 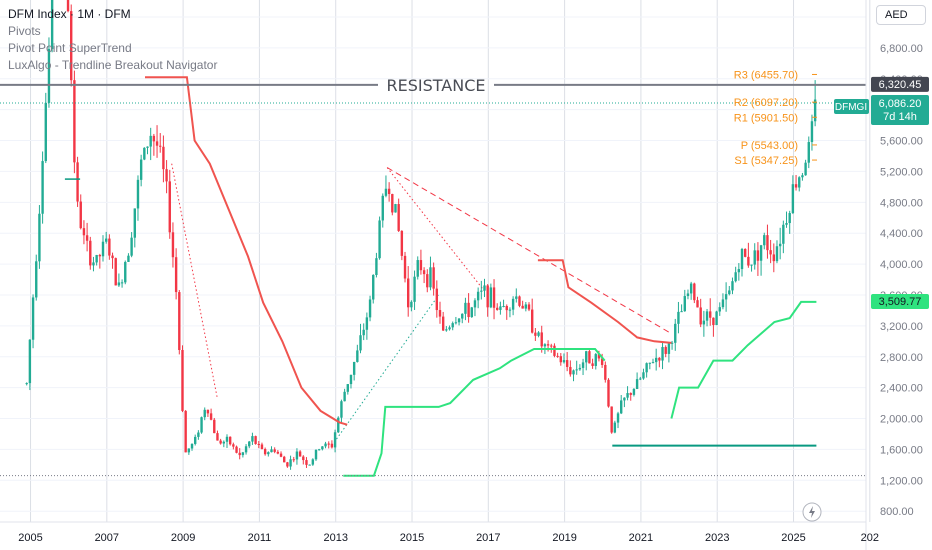 I want to click on legend-title: DFM Index · 1M · DFM, so click(x=69, y=14).